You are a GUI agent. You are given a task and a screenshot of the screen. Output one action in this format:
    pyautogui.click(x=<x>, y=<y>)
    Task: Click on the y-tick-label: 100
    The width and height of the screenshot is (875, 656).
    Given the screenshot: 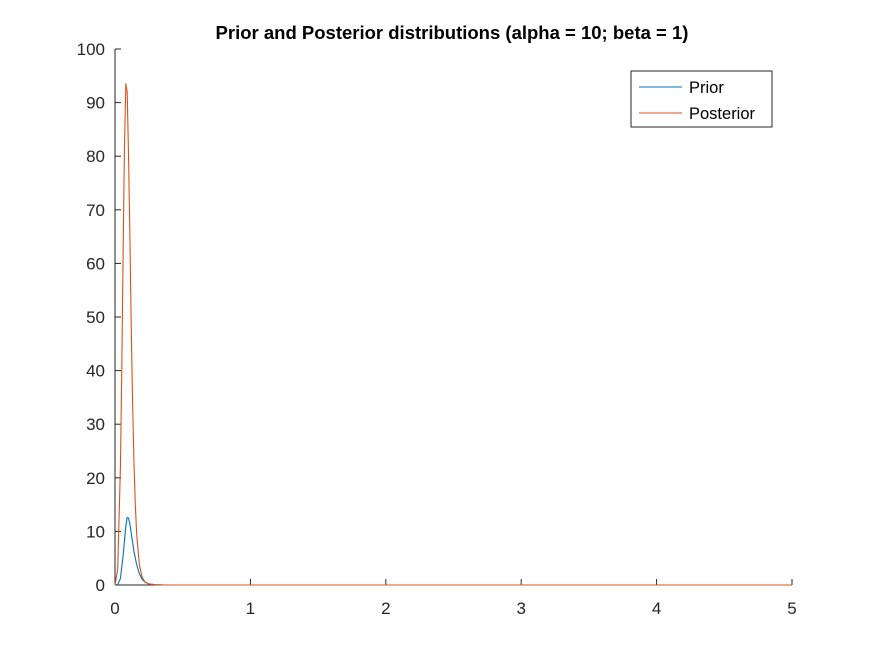 What is the action you would take?
    pyautogui.click(x=91, y=49)
    